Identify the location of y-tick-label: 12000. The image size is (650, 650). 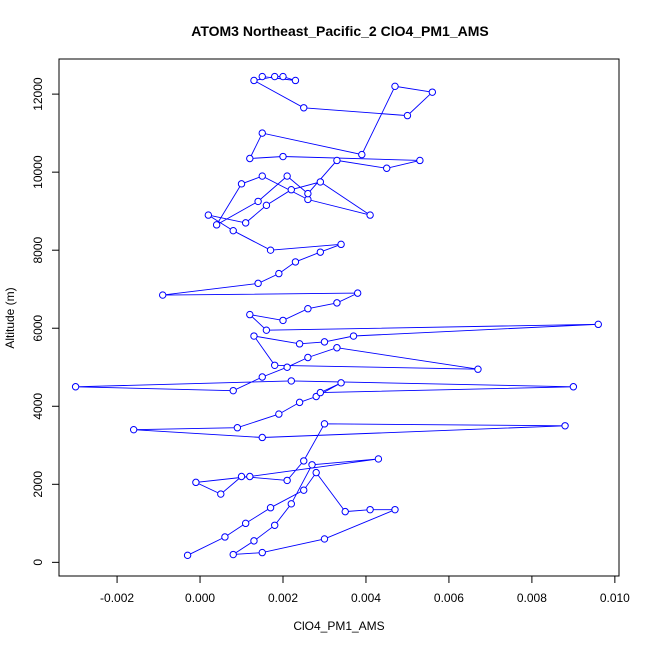
(38, 94).